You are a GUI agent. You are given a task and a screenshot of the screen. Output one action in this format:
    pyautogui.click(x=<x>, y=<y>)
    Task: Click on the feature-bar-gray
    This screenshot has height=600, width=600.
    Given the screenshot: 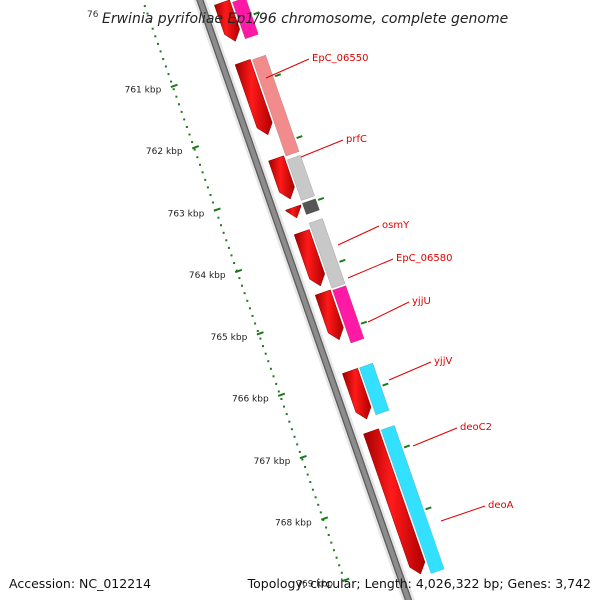 What is the action you would take?
    pyautogui.click(x=327, y=253)
    